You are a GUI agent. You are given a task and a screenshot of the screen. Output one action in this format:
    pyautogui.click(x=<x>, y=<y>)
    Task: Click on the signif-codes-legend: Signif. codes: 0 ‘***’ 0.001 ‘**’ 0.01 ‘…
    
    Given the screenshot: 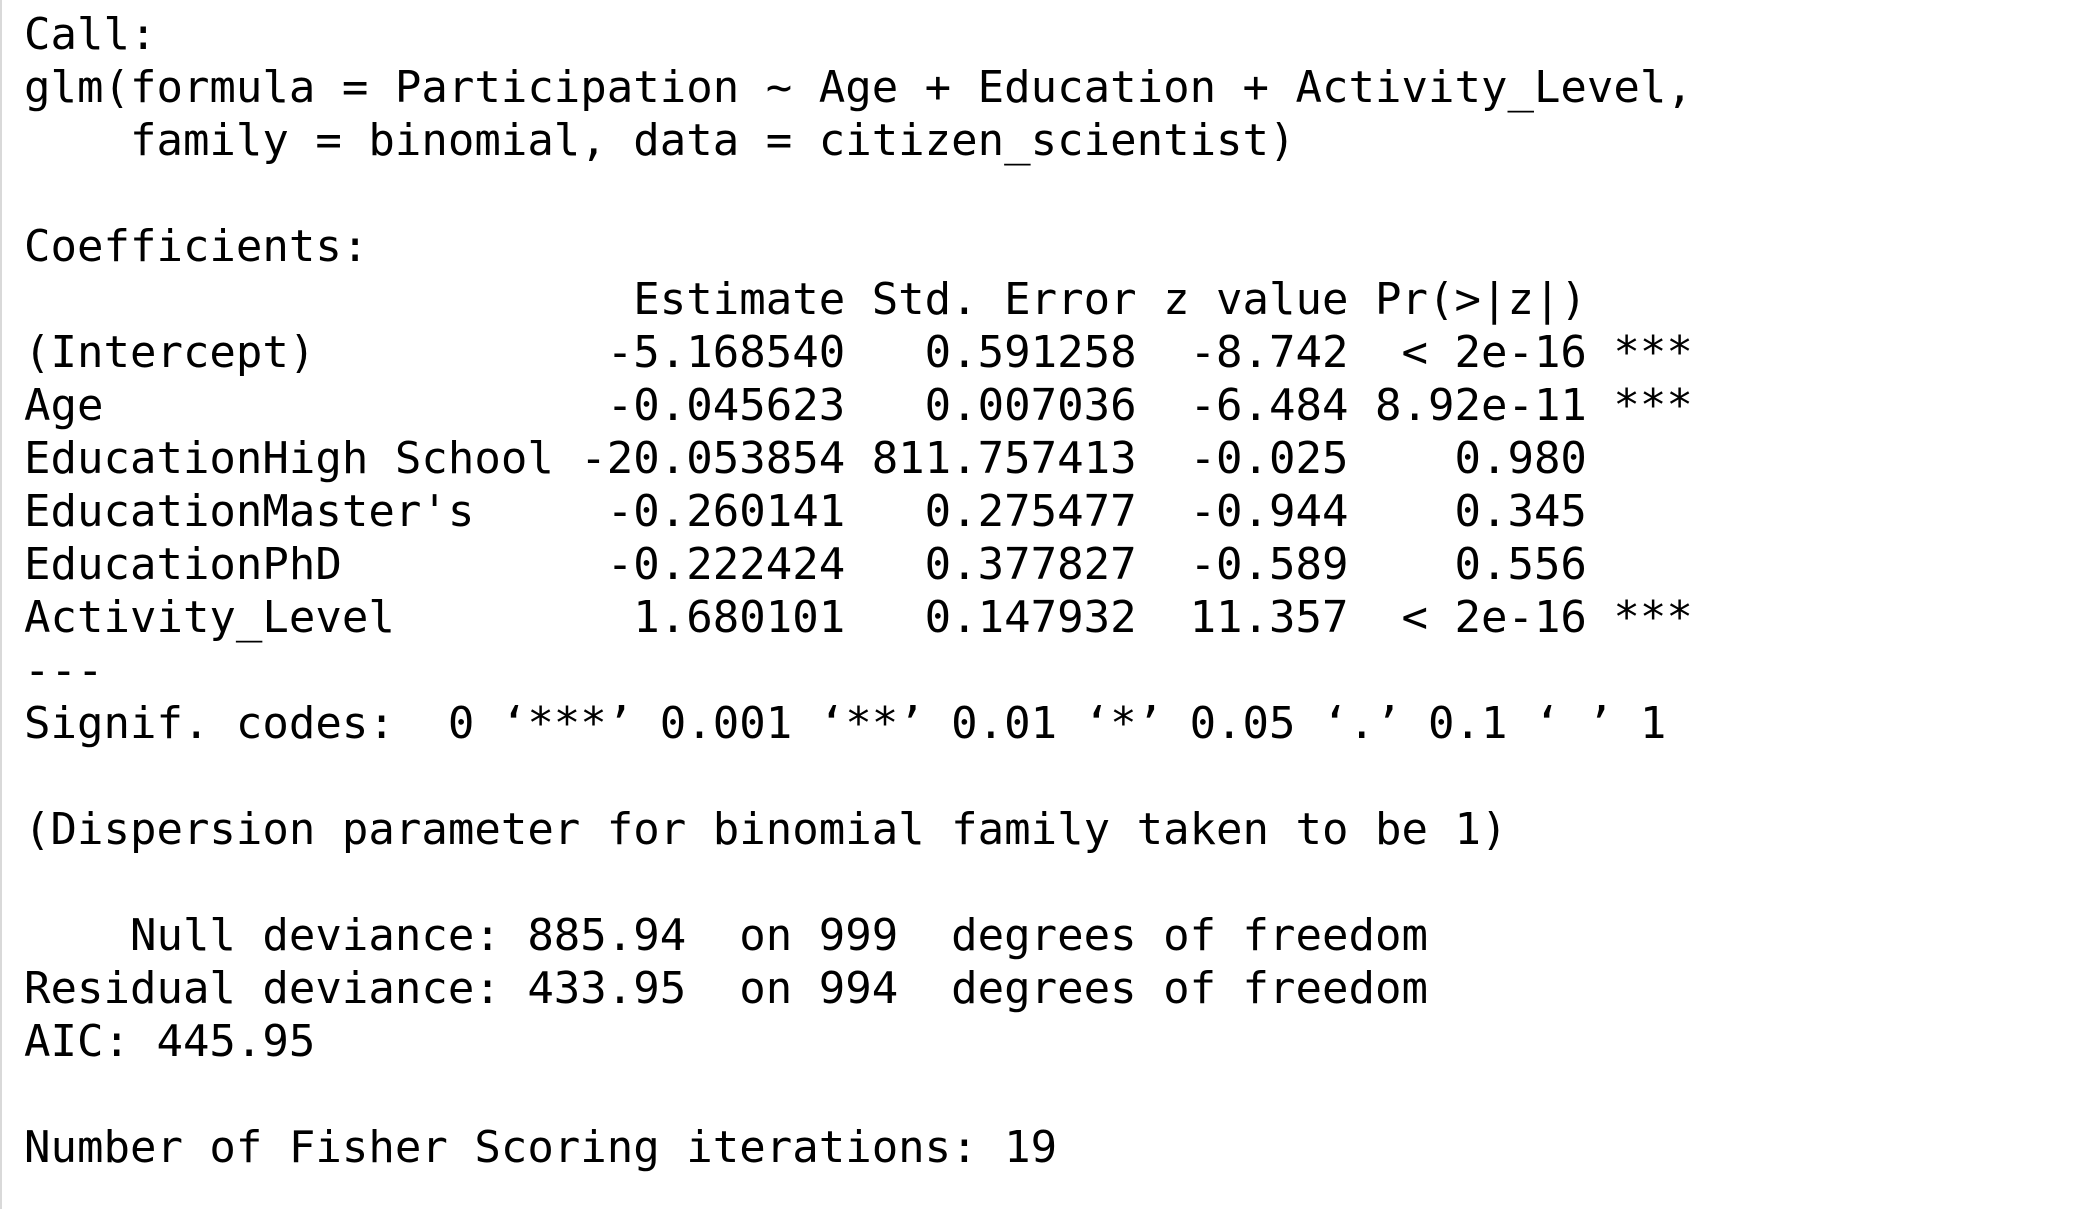 What is the action you would take?
    pyautogui.click(x=845, y=723)
    